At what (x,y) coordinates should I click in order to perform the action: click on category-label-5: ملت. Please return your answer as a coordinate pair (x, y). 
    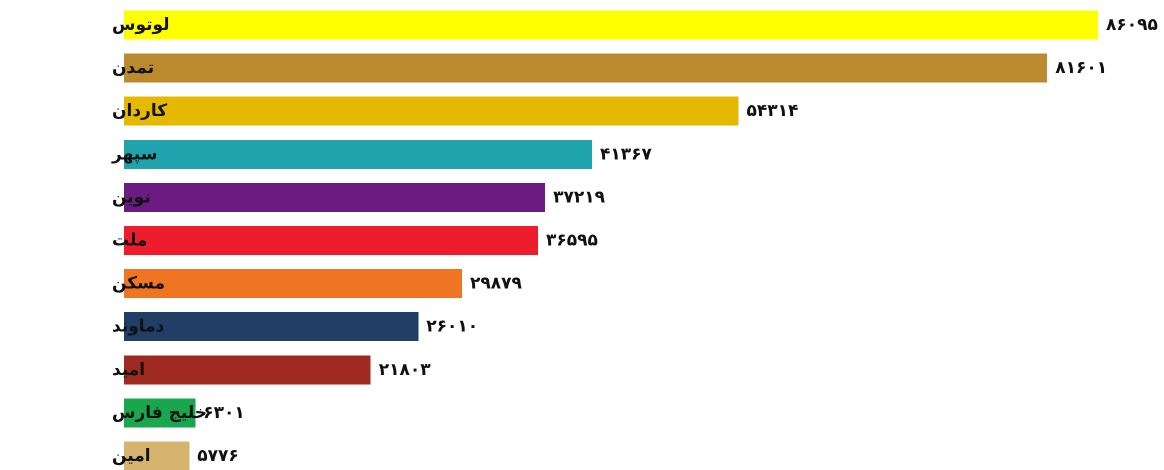
    Looking at the image, I should click on (129, 241).